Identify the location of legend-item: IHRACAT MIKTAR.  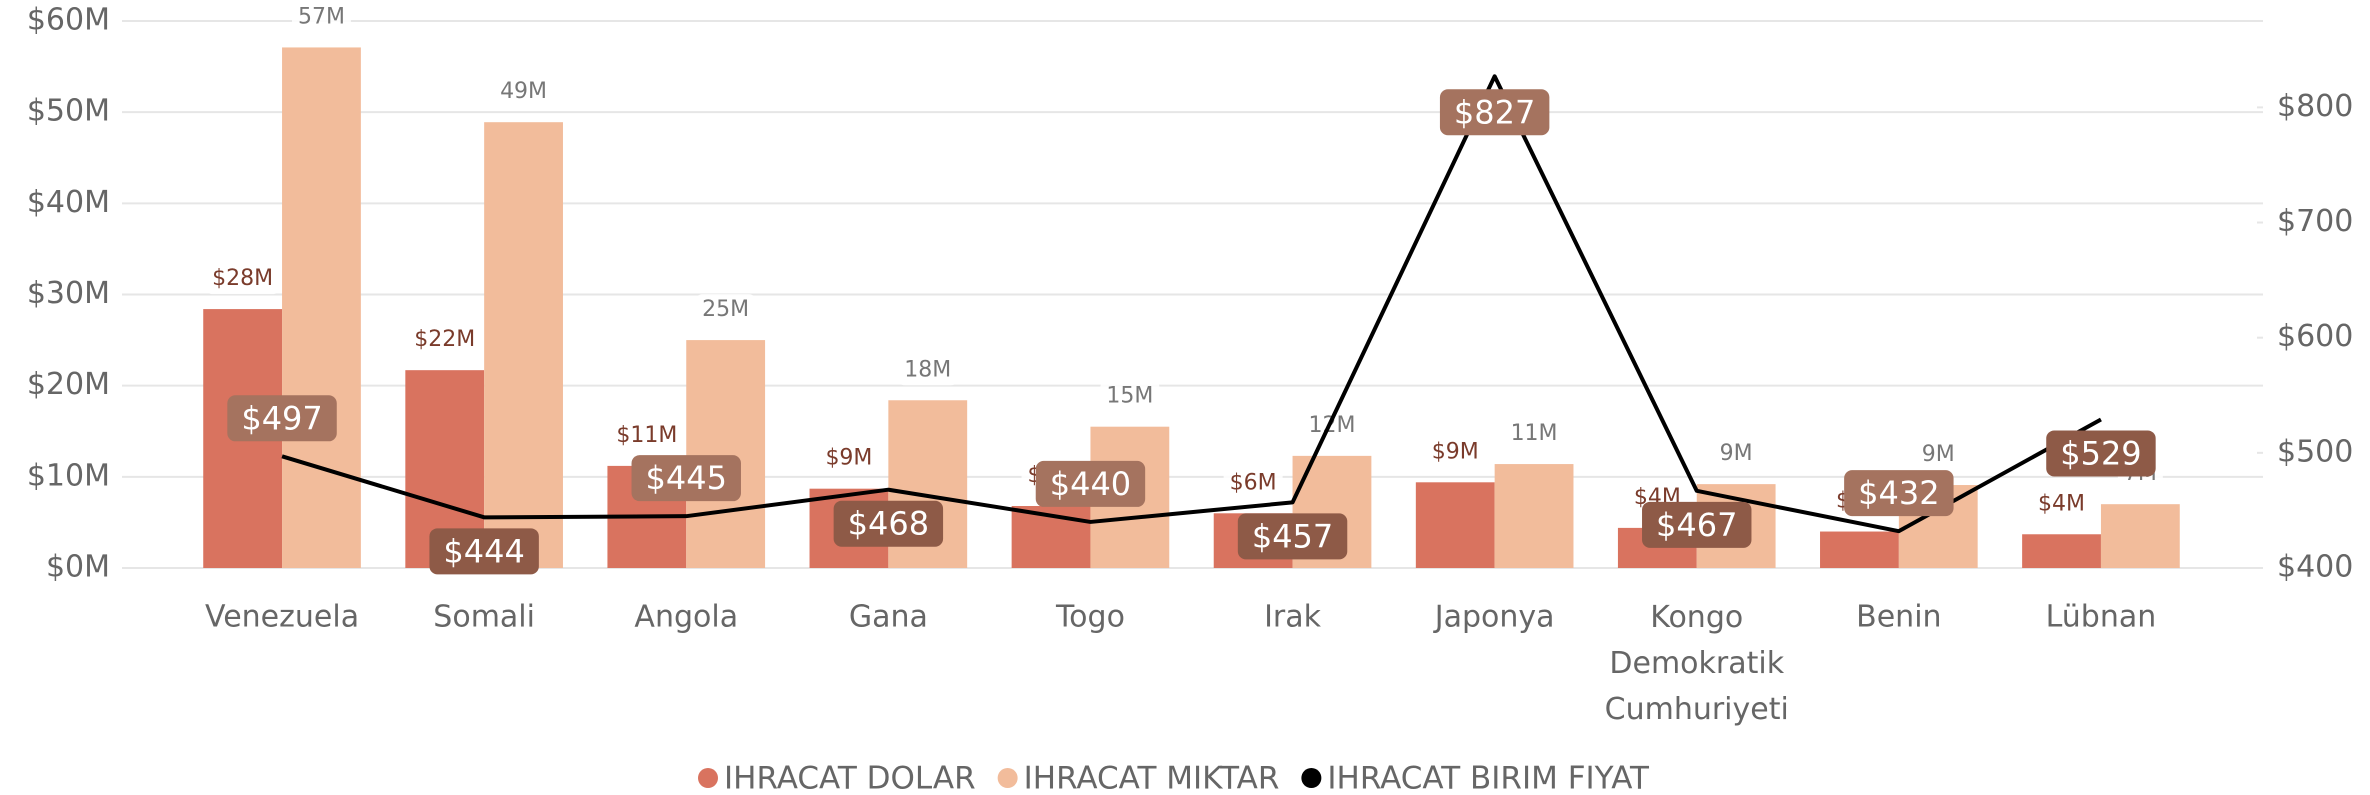
(1138, 778).